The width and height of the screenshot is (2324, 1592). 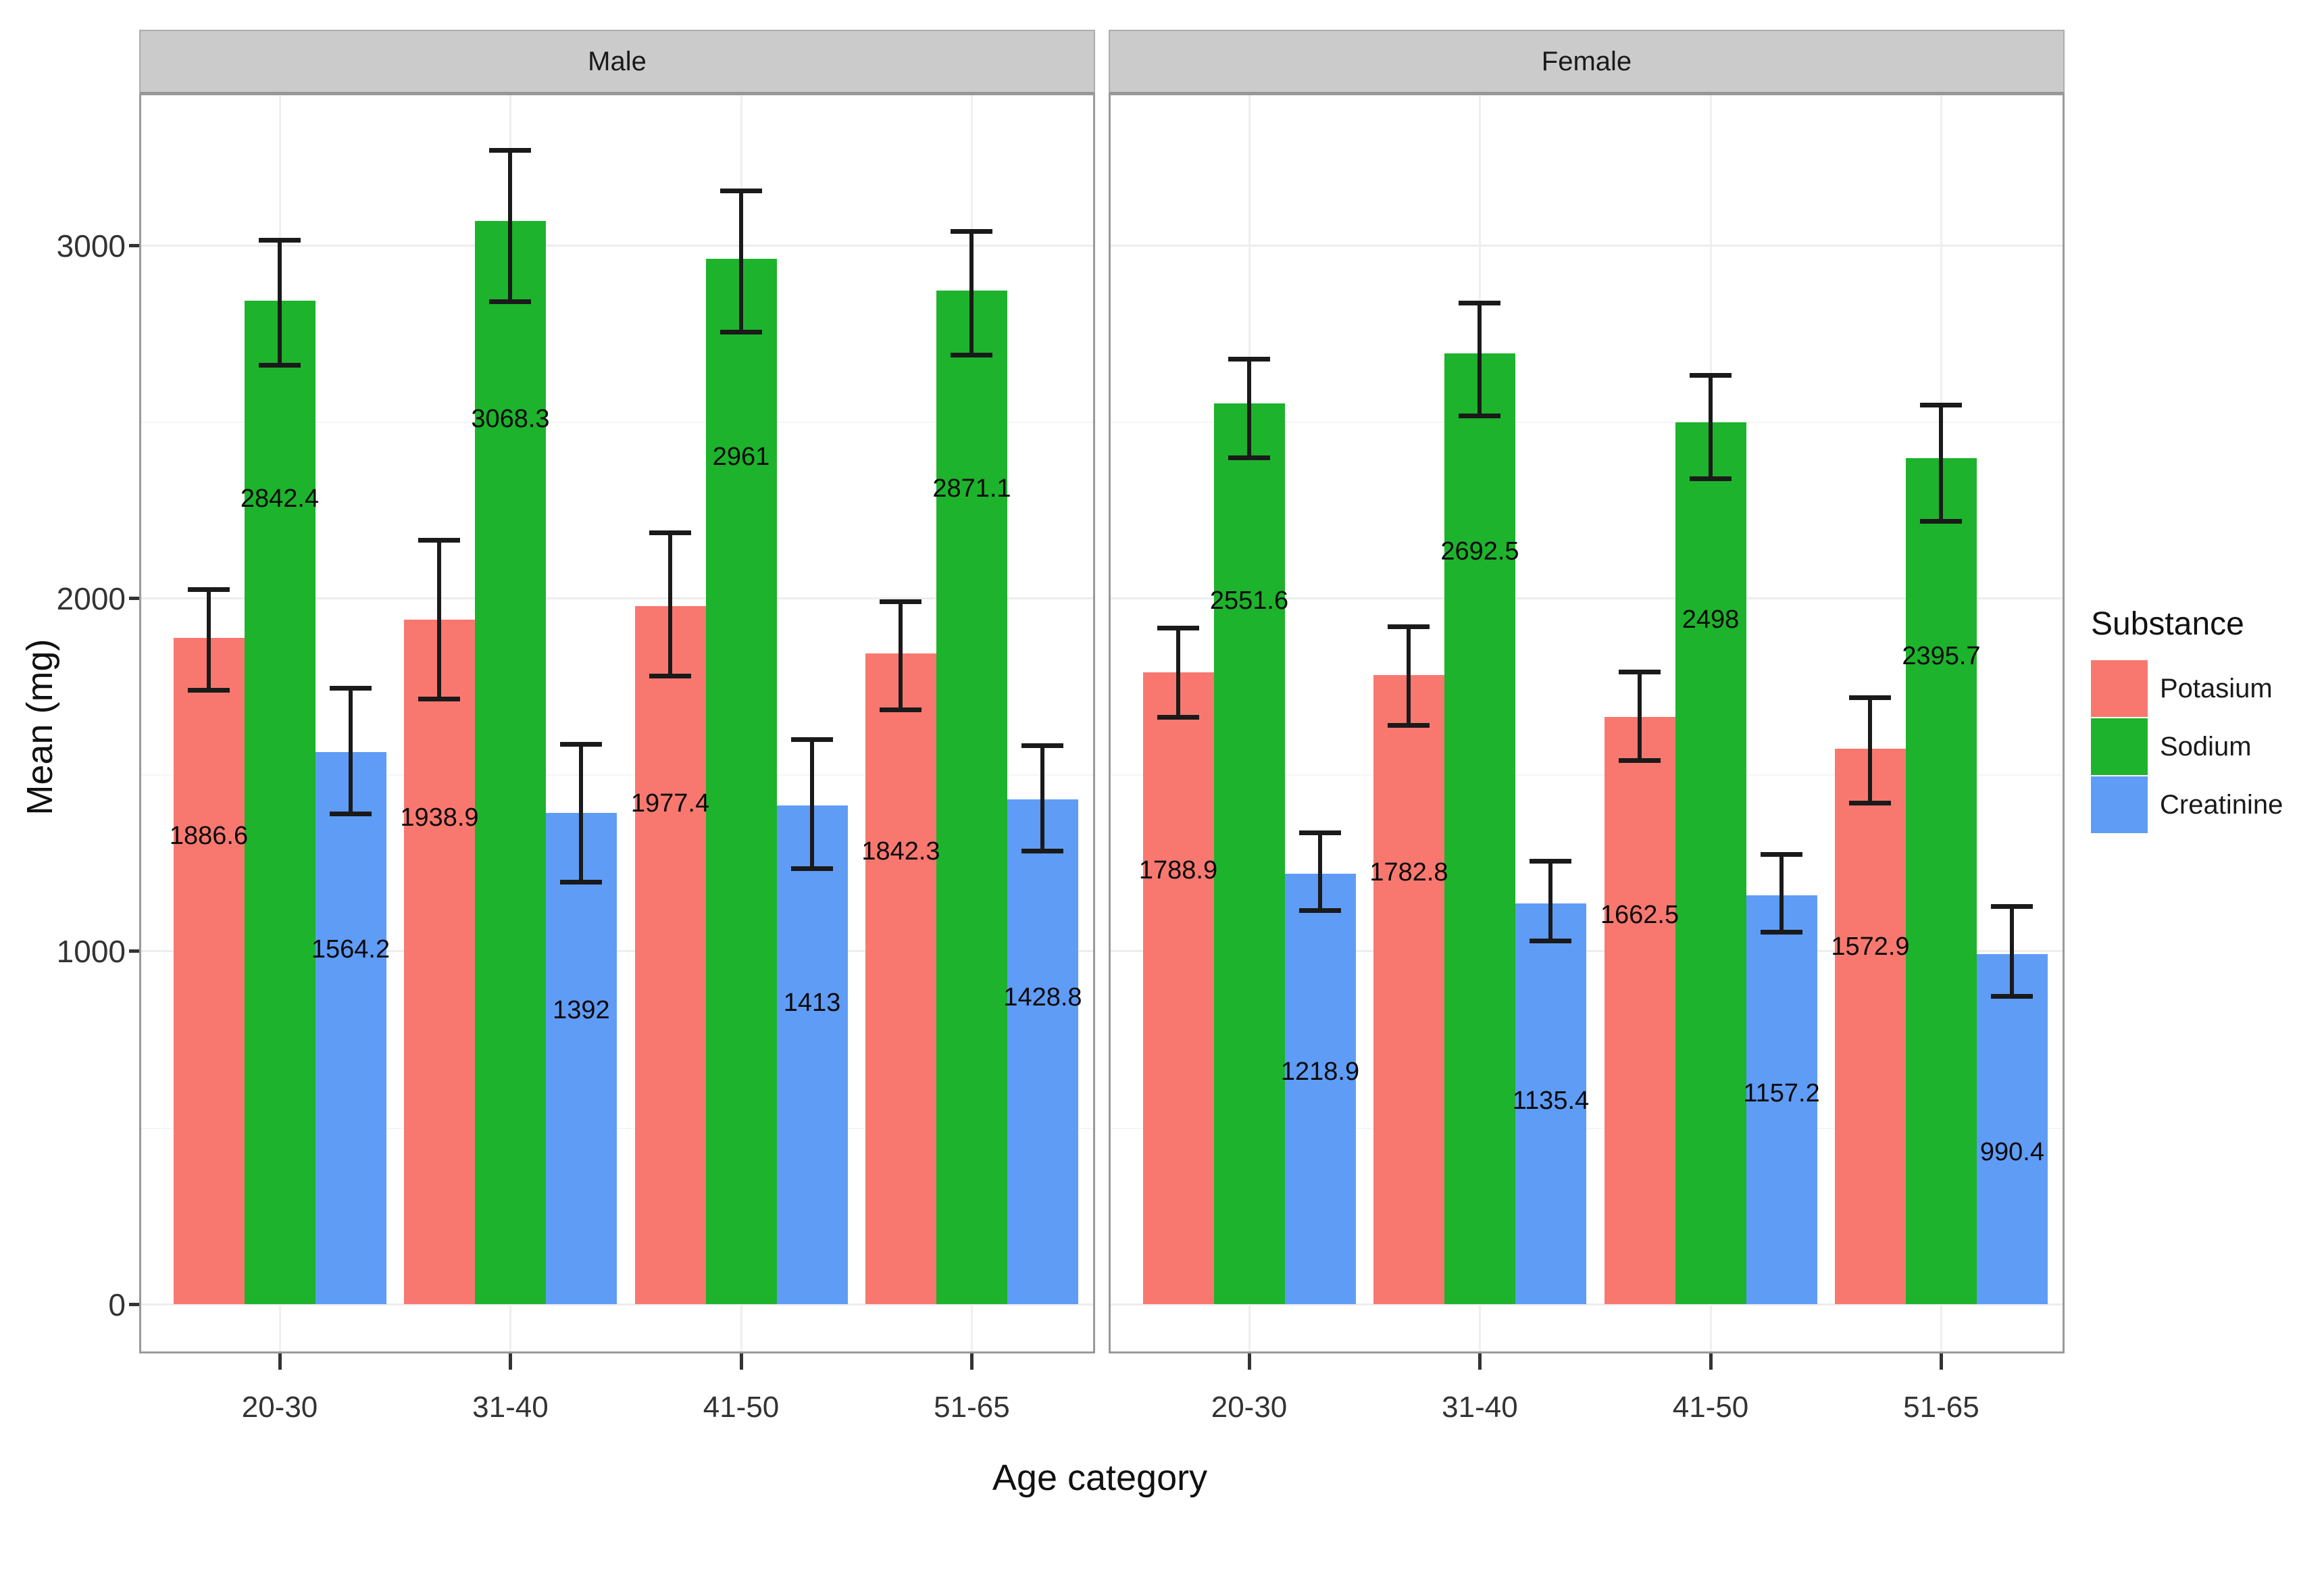 I want to click on bar-value-label: 1977.4, so click(x=670, y=804).